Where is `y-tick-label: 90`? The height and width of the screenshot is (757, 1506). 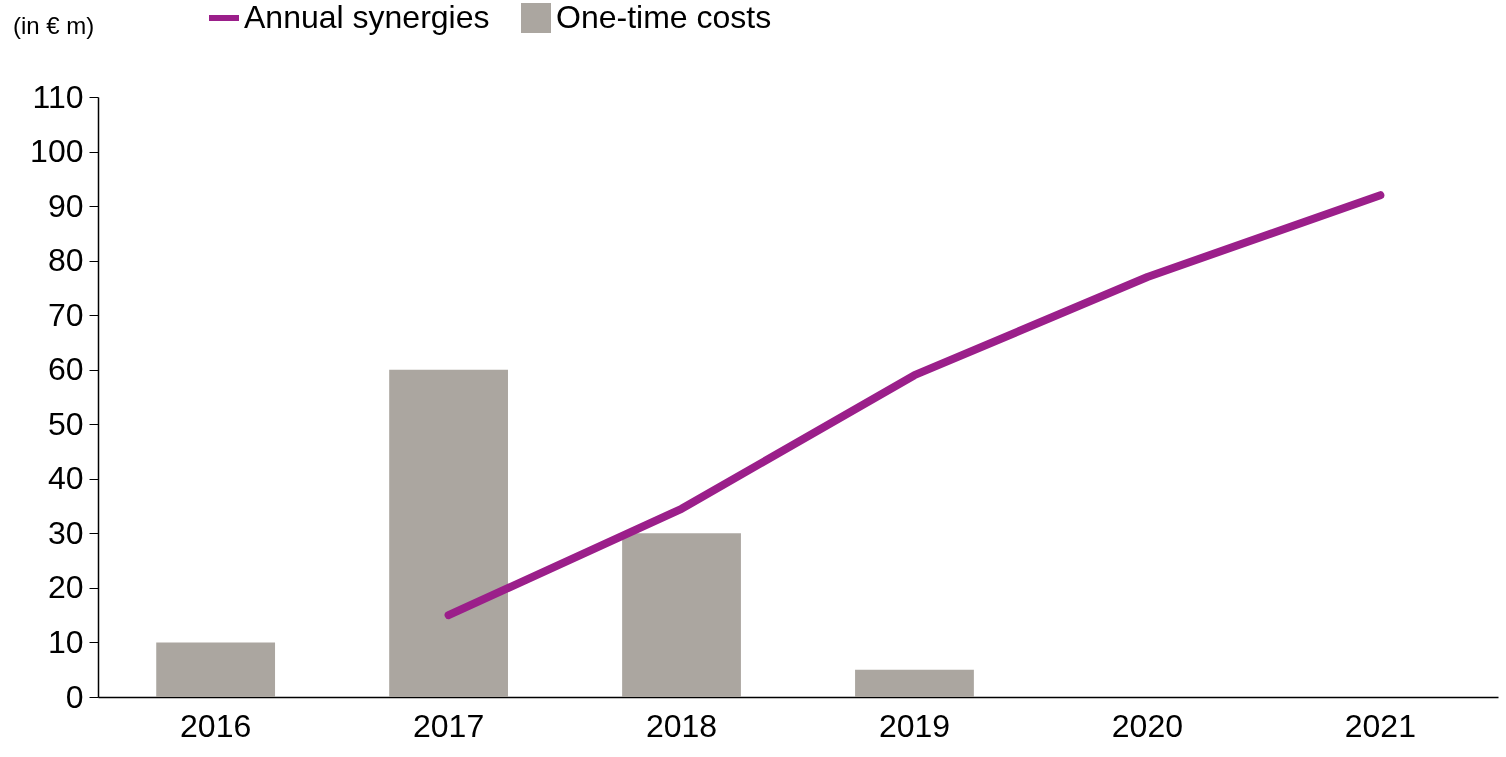 y-tick-label: 90 is located at coordinates (65, 205).